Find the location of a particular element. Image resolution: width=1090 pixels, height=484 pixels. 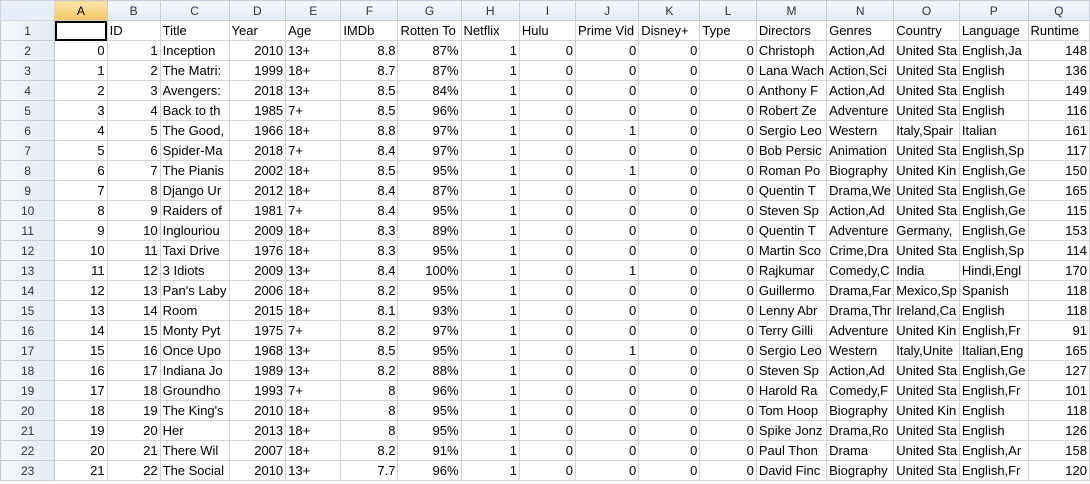

grid-cell: Quentin T is located at coordinates (791, 230).